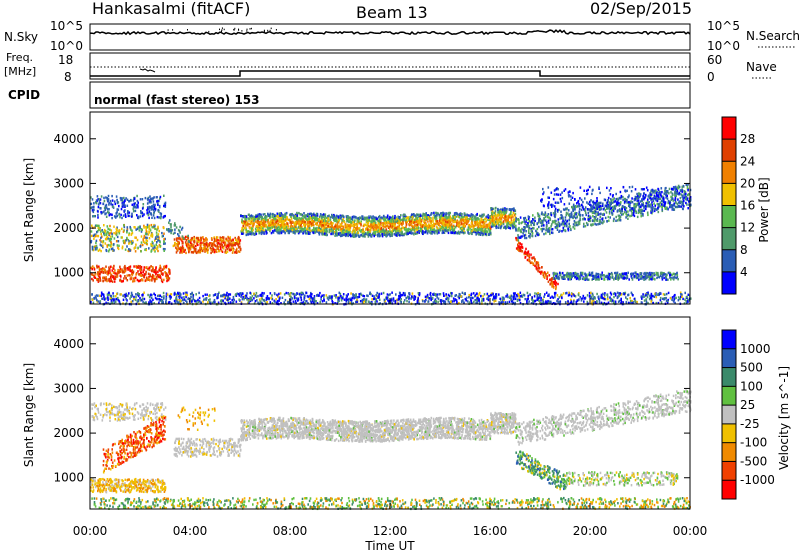 The width and height of the screenshot is (800, 554). Describe the element at coordinates (66, 46) in the screenshot. I see `nsky-tick-bottom: 10^0` at that location.